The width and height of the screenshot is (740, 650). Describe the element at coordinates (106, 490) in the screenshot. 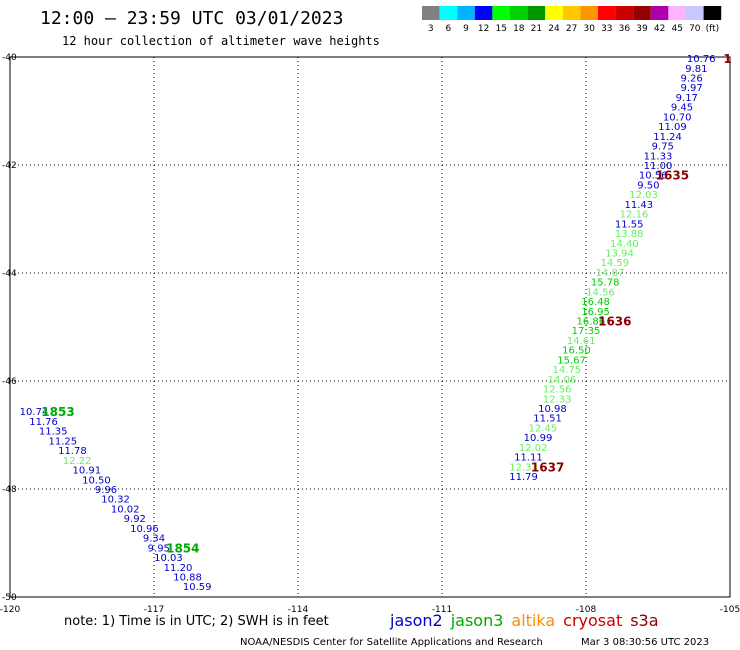

I see `swh-value: 9.96` at that location.